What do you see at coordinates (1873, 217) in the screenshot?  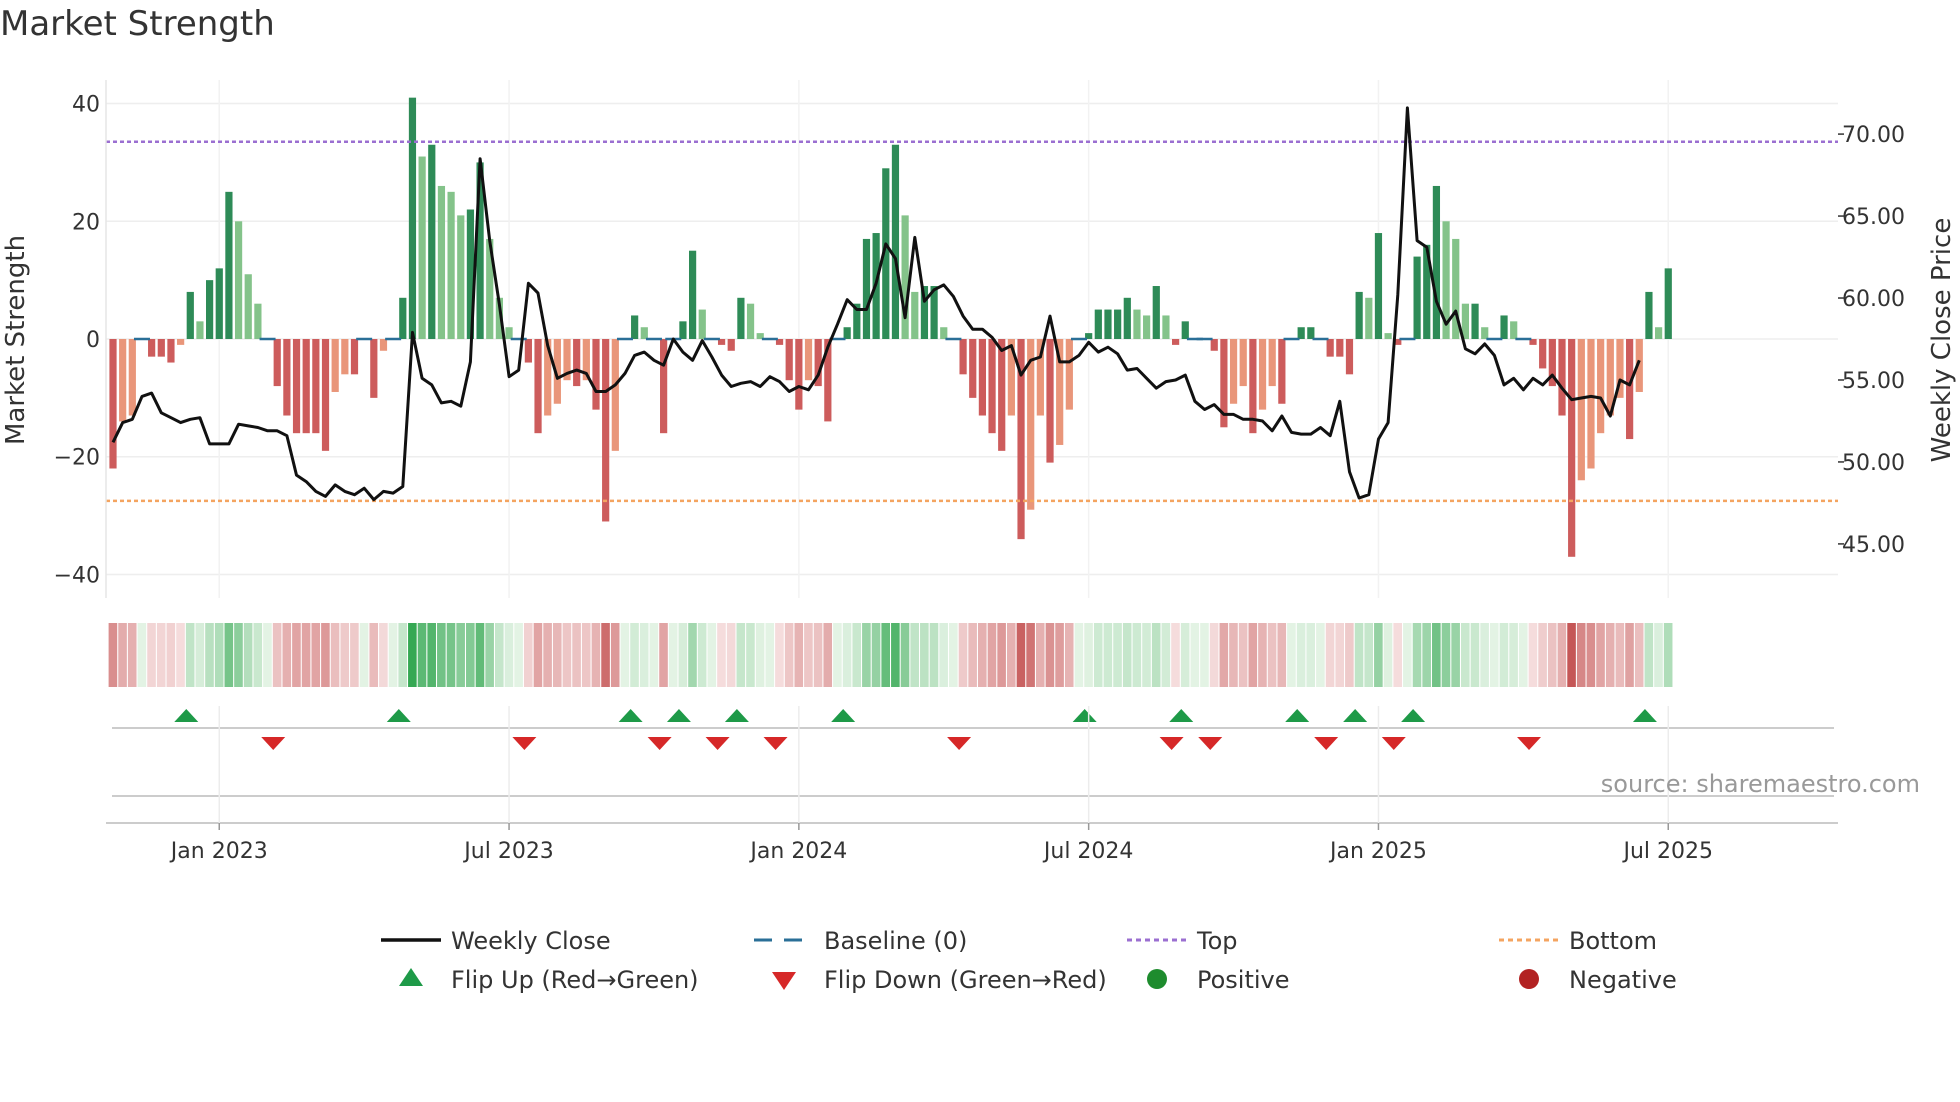 I see `right-tick-label: 65.00` at bounding box center [1873, 217].